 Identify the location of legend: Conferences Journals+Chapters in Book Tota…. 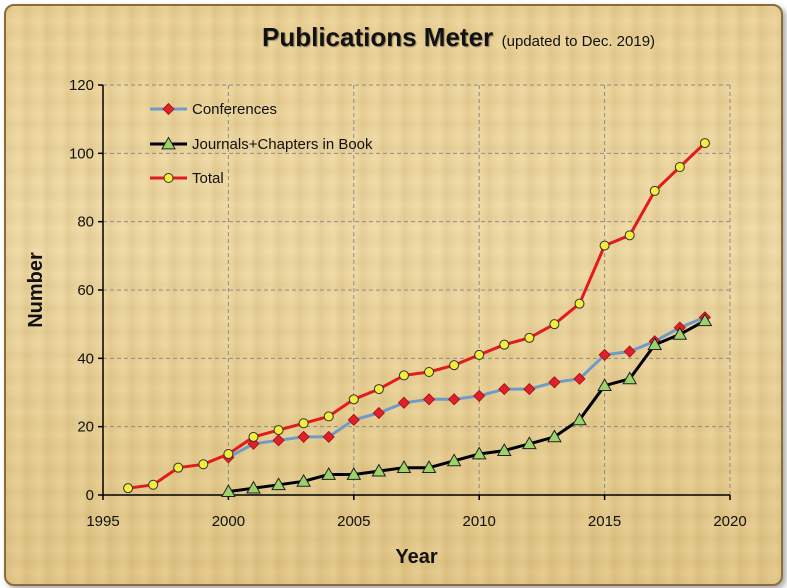
(261, 144).